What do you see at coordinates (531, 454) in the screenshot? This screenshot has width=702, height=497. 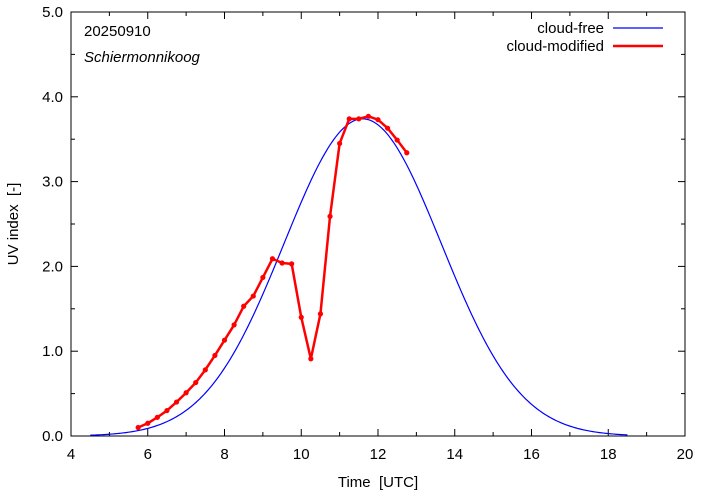 I see `x-tick-label: 16` at bounding box center [531, 454].